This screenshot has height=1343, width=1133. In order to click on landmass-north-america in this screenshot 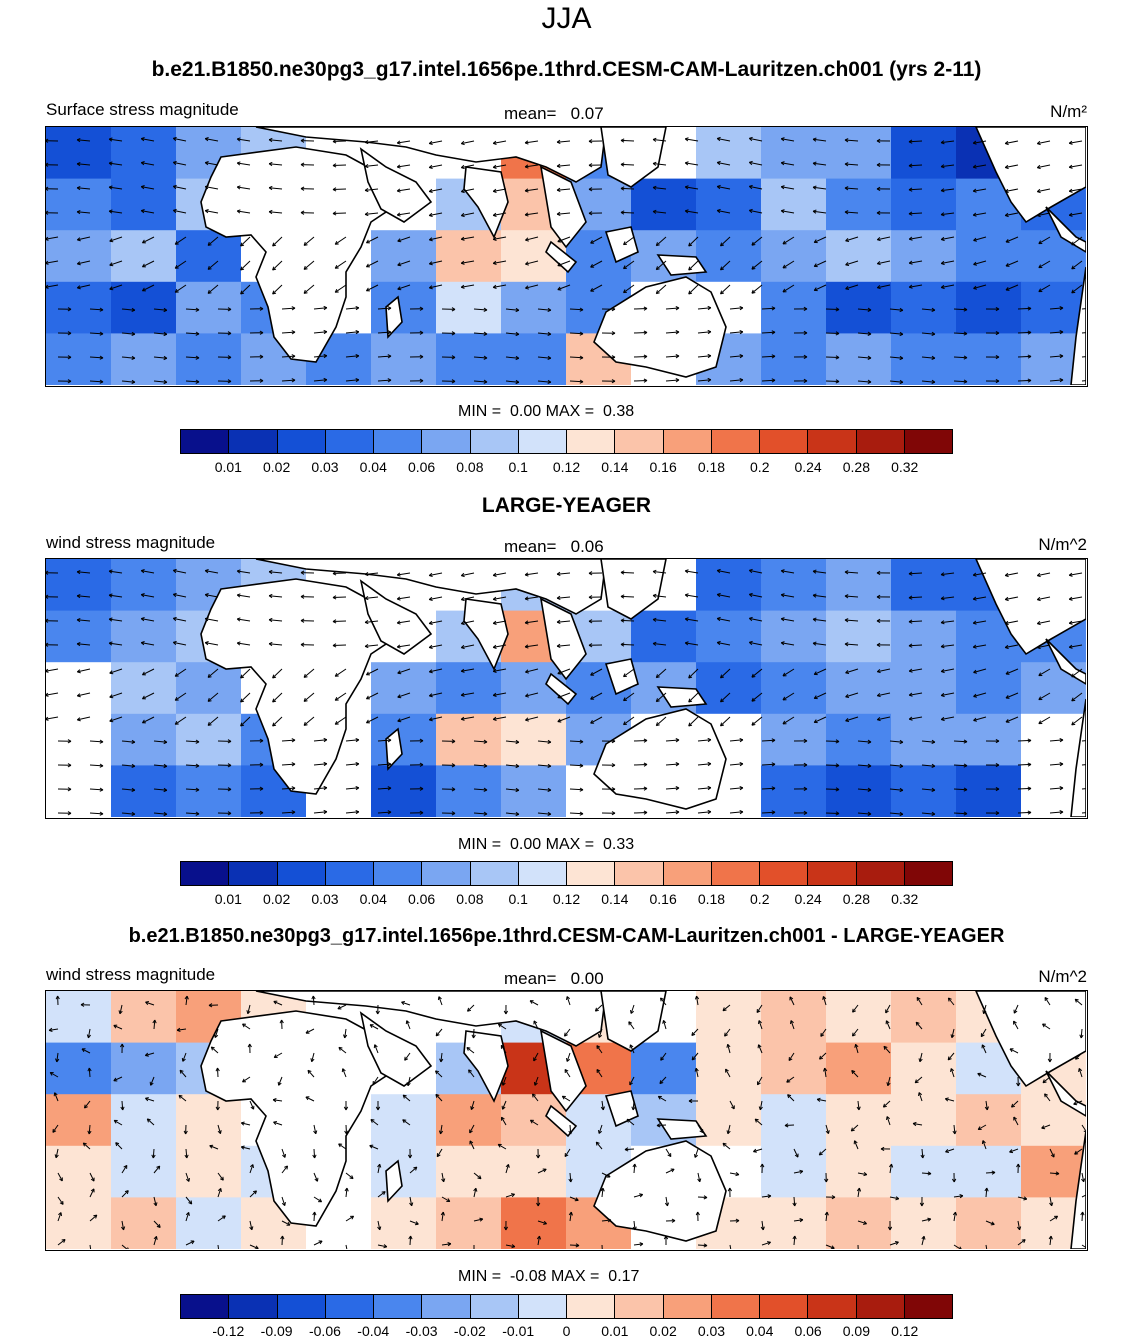, I will do `click(1030, 1039)`.